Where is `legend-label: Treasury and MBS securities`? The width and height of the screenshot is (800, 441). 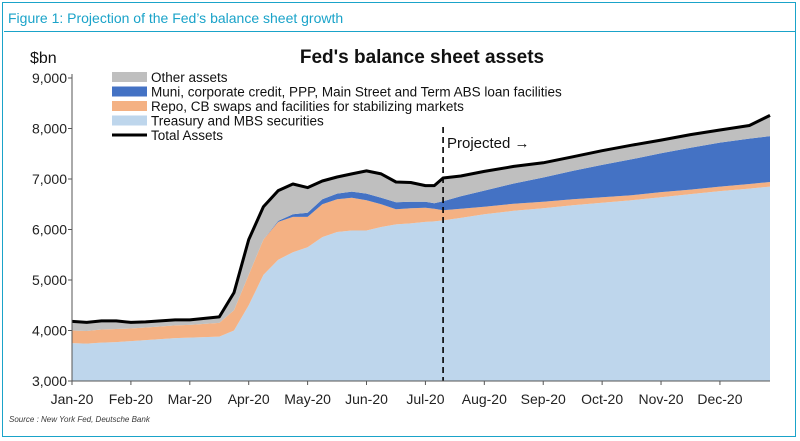 legend-label: Treasury and MBS securities is located at coordinates (237, 121).